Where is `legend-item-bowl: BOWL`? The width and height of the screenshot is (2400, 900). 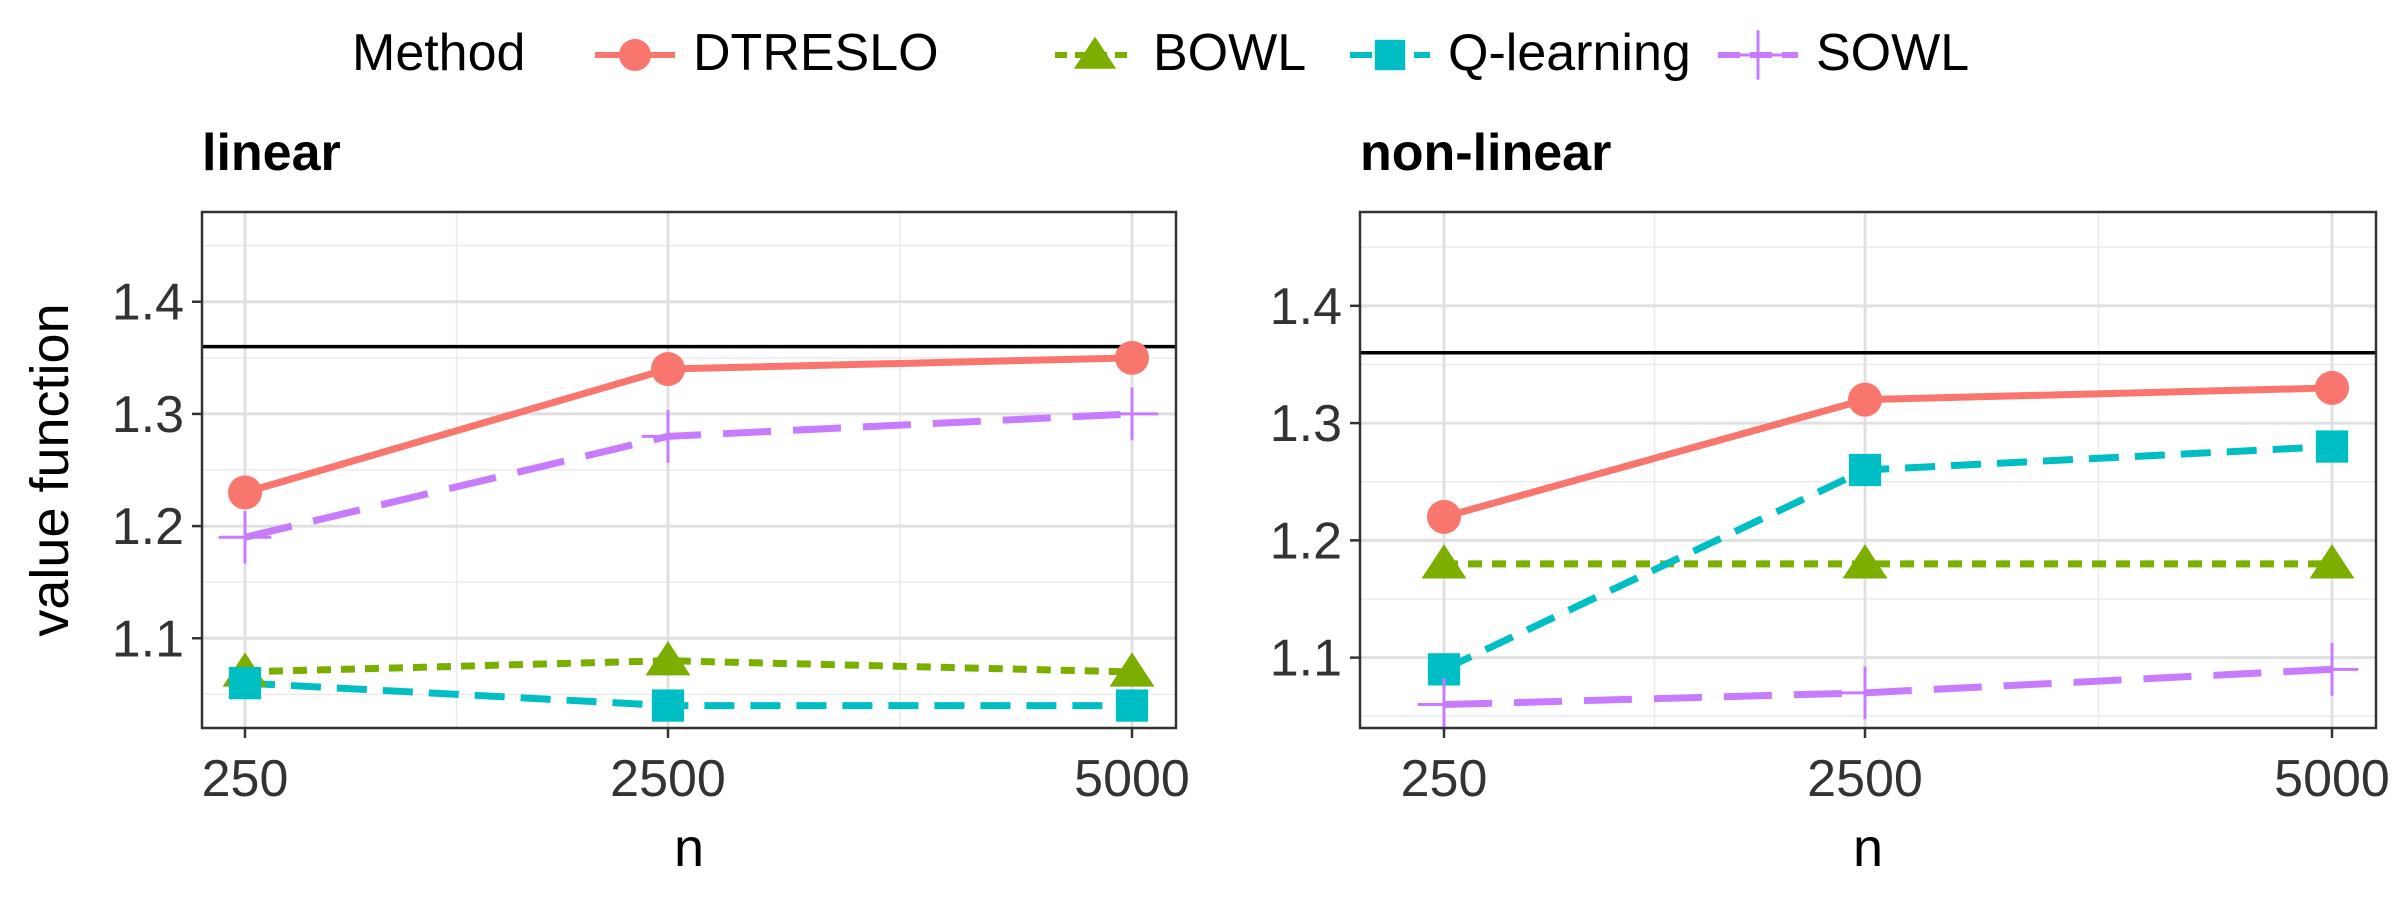
legend-item-bowl: BOWL is located at coordinates (1180, 53).